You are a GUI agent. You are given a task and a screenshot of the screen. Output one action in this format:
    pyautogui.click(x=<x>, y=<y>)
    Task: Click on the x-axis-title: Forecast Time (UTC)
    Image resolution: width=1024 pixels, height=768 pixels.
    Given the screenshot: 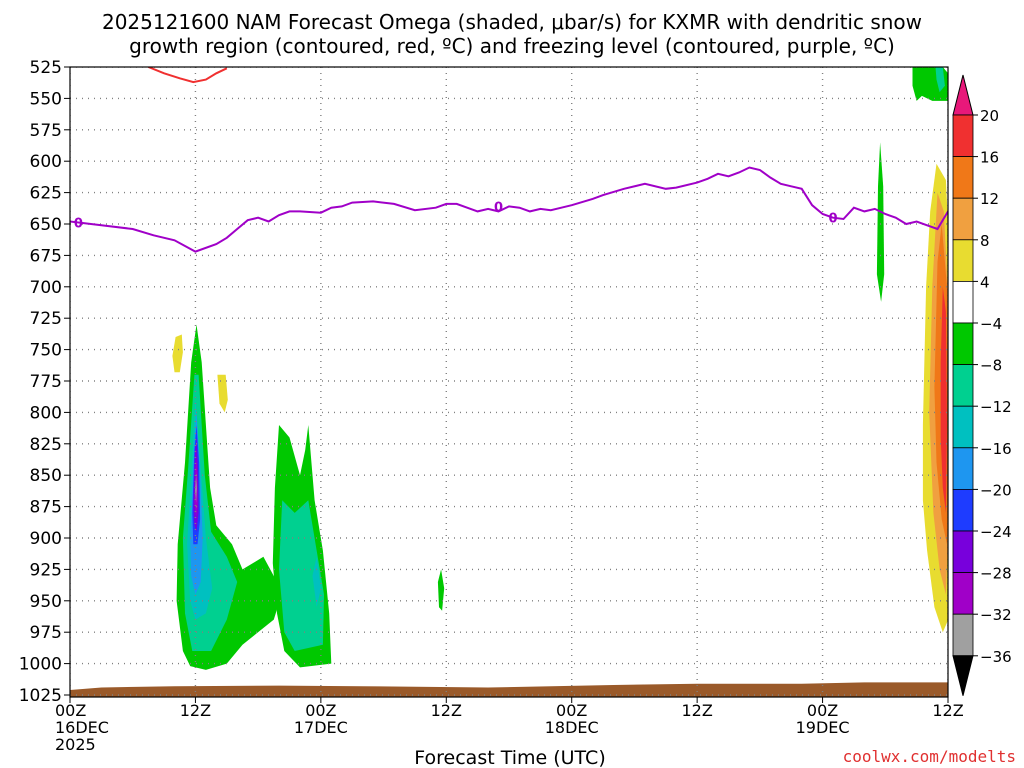 What is the action you would take?
    pyautogui.click(x=509, y=757)
    